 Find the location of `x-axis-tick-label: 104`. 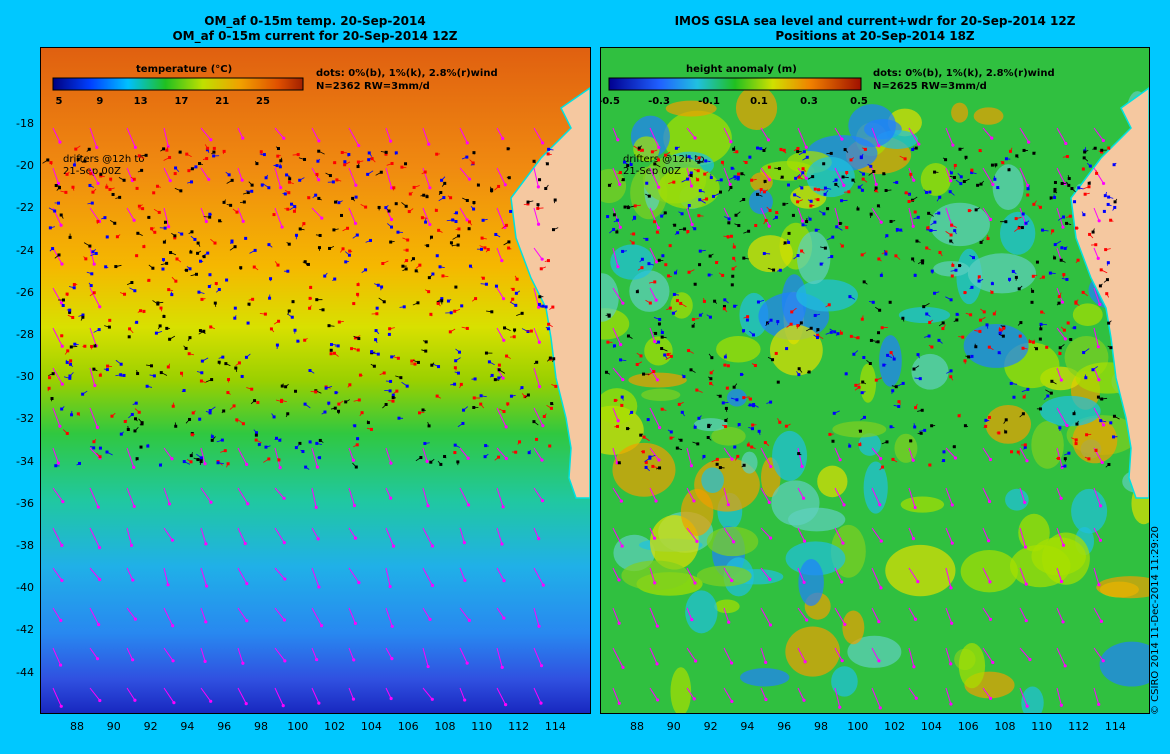

x-axis-tick-label: 104 is located at coordinates (931, 726).